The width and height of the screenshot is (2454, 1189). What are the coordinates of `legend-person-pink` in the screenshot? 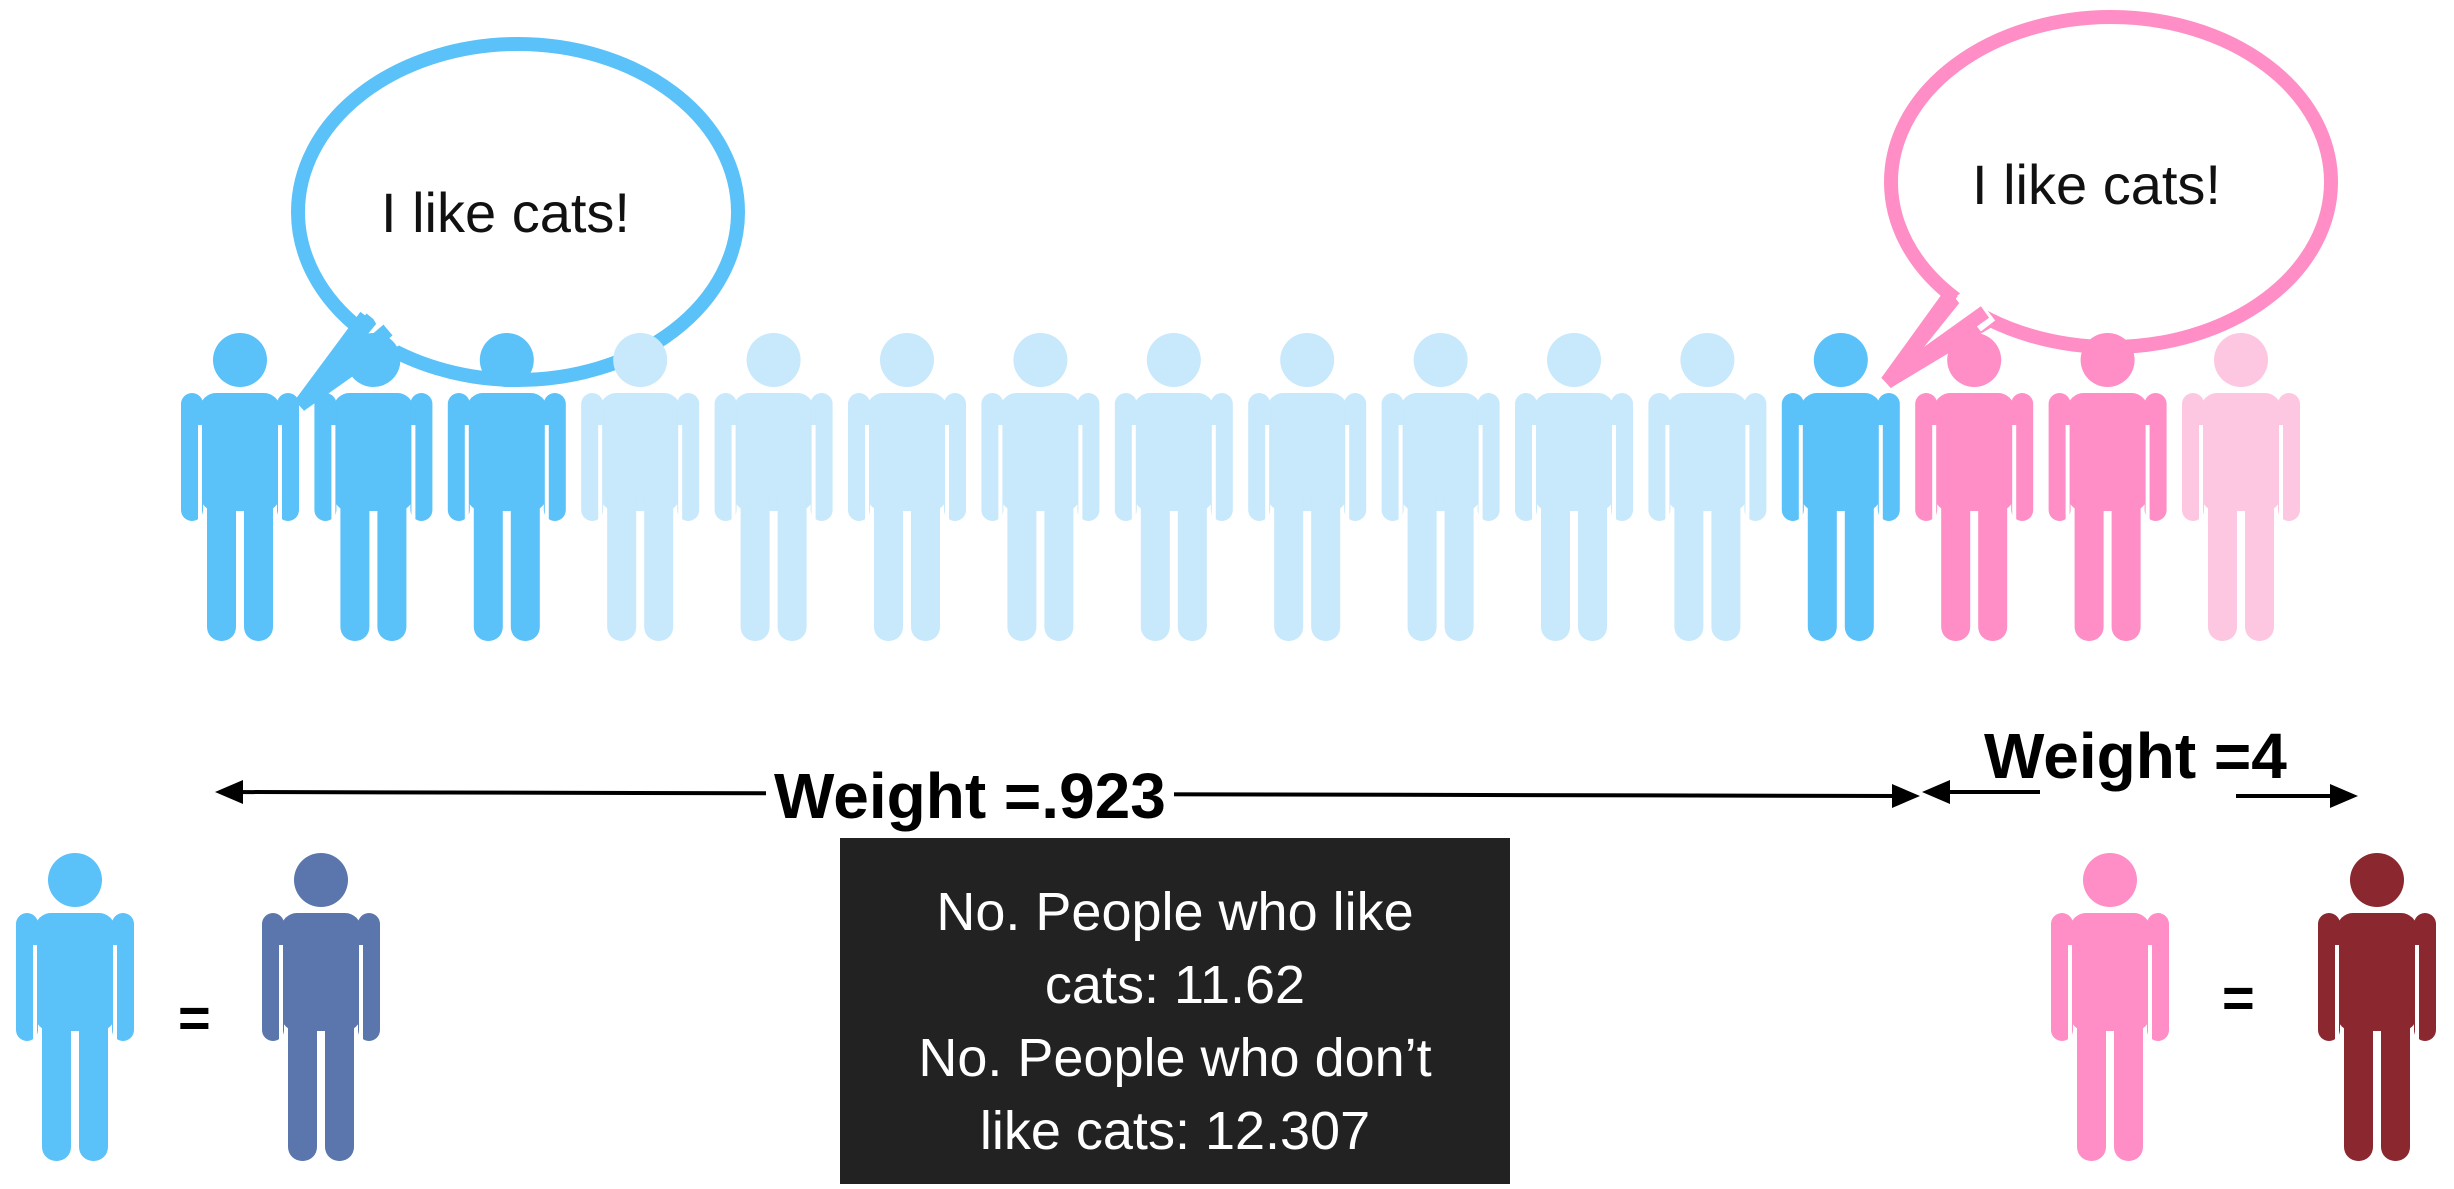 It's located at (2110, 1007).